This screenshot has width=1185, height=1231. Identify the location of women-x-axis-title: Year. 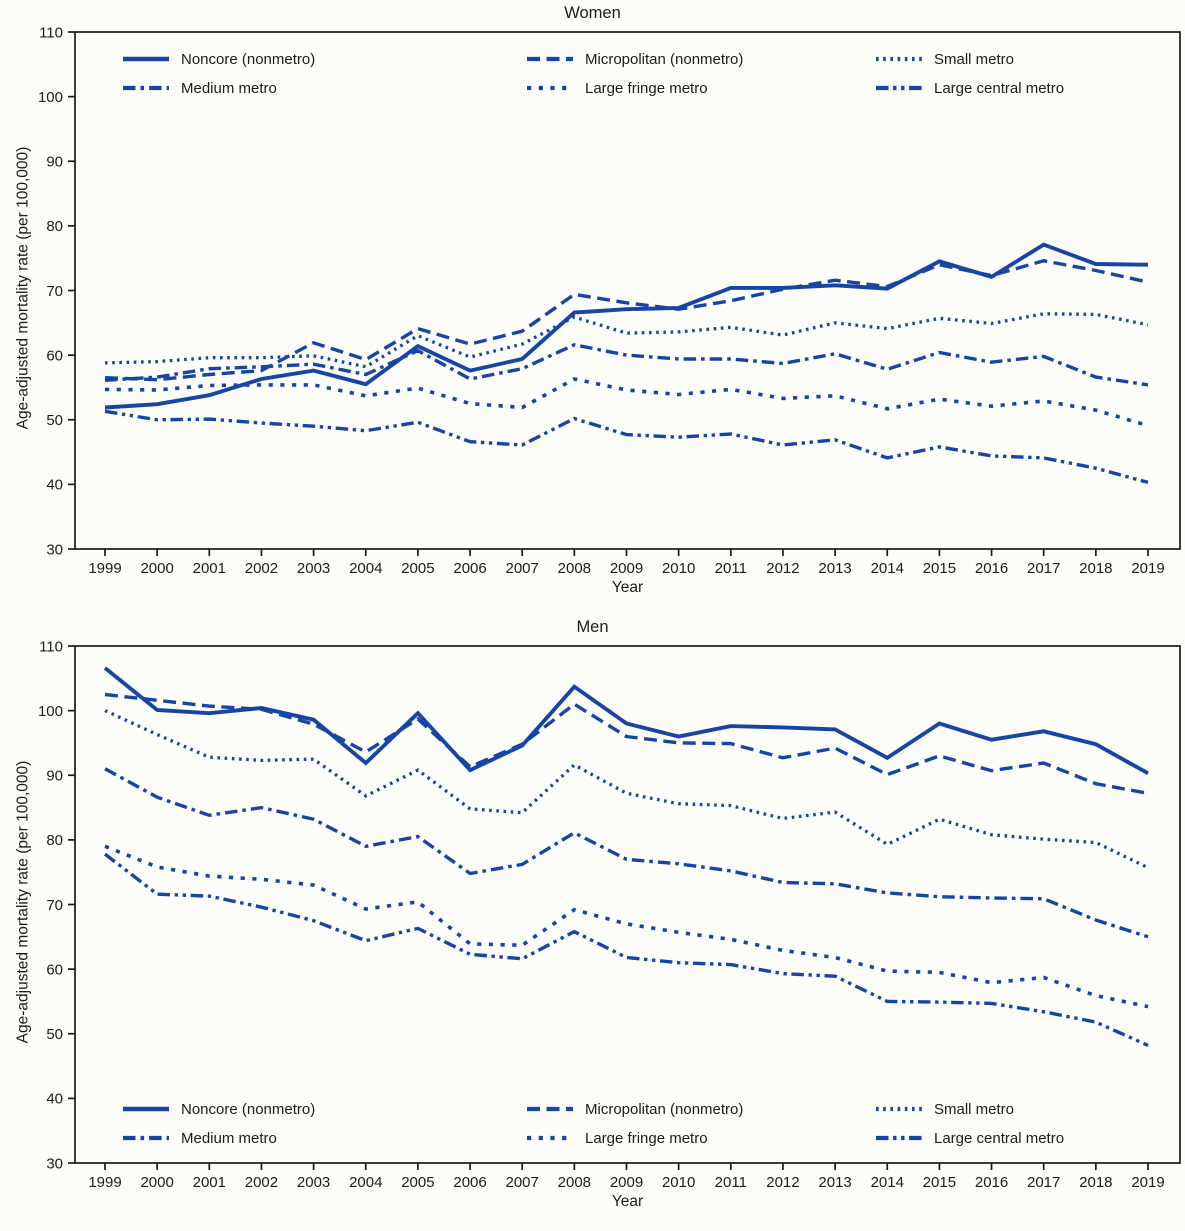
(627, 587).